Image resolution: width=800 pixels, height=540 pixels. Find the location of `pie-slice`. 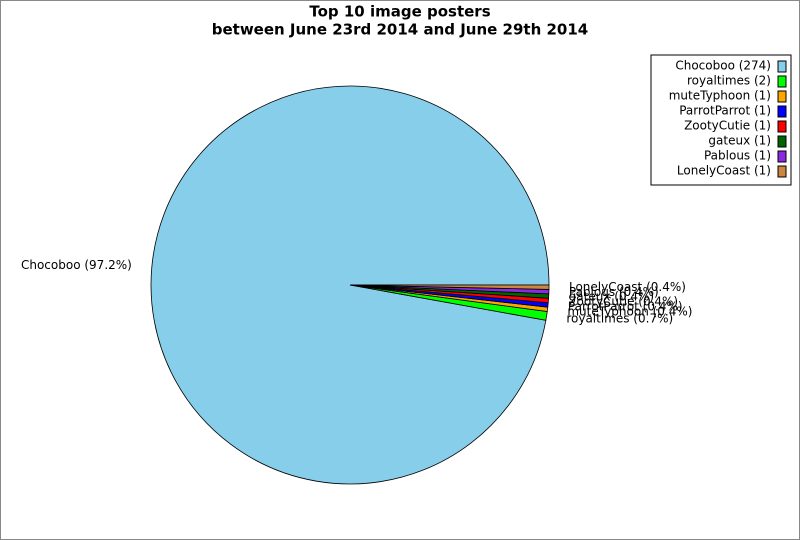

pie-slice is located at coordinates (449, 287).